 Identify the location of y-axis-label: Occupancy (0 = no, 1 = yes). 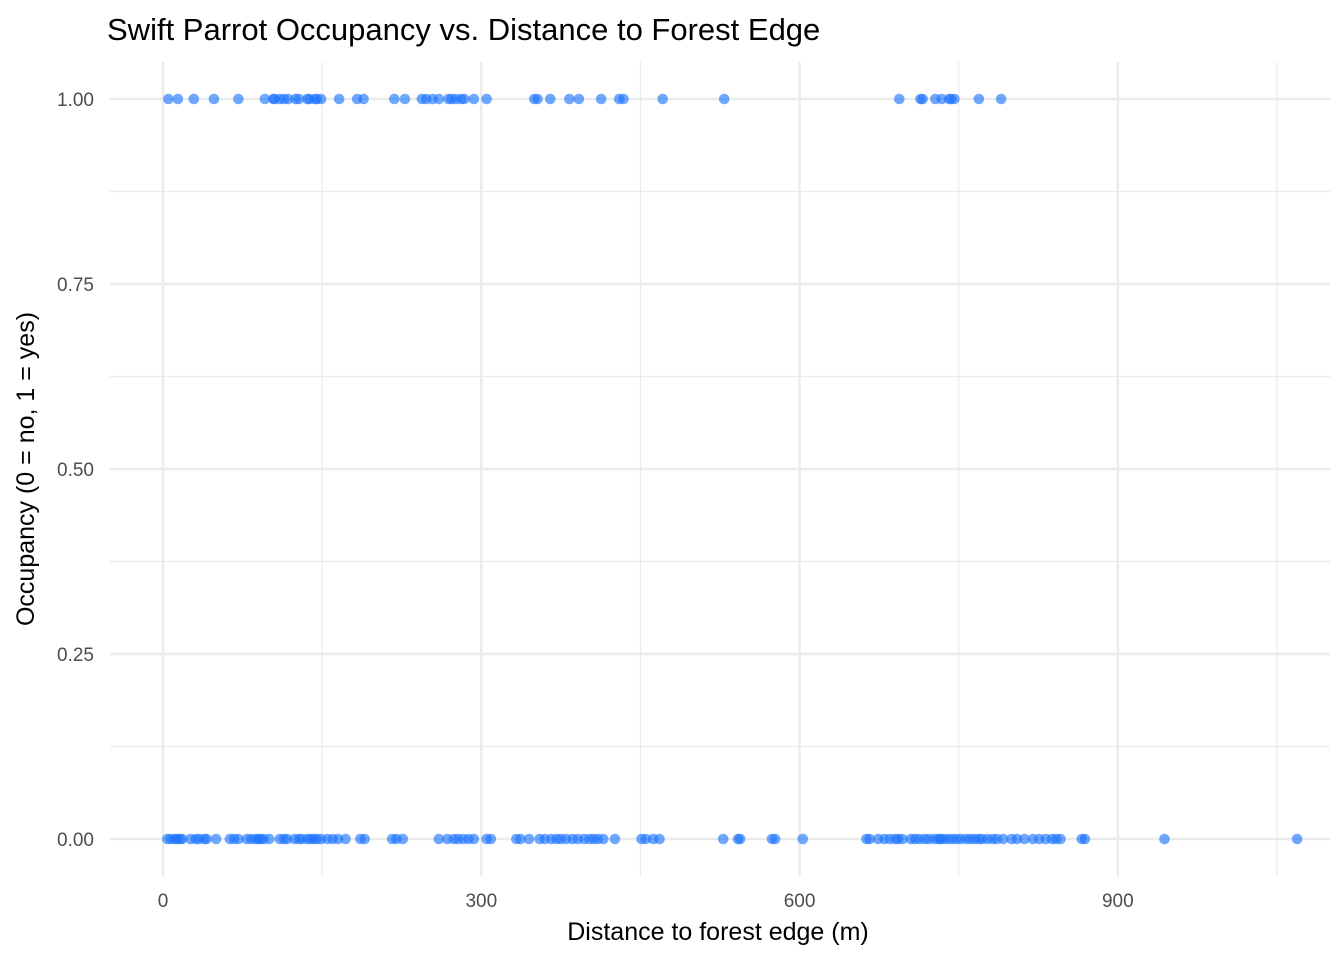
(26, 469).